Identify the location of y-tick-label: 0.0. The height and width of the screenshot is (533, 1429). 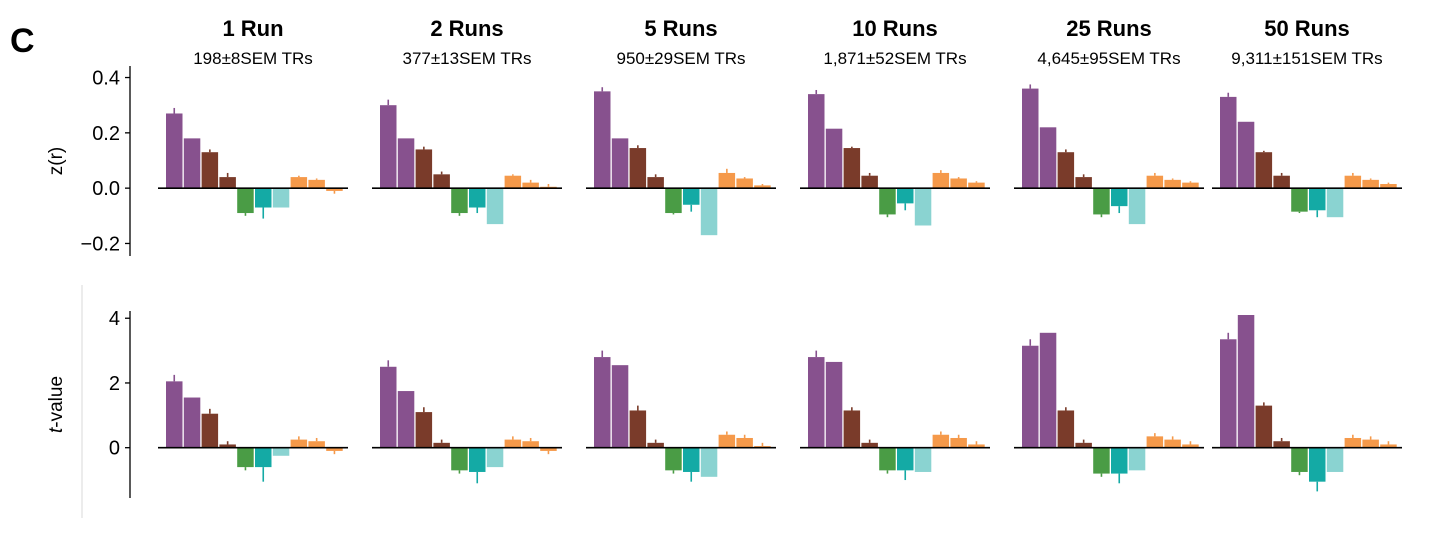
(106, 189).